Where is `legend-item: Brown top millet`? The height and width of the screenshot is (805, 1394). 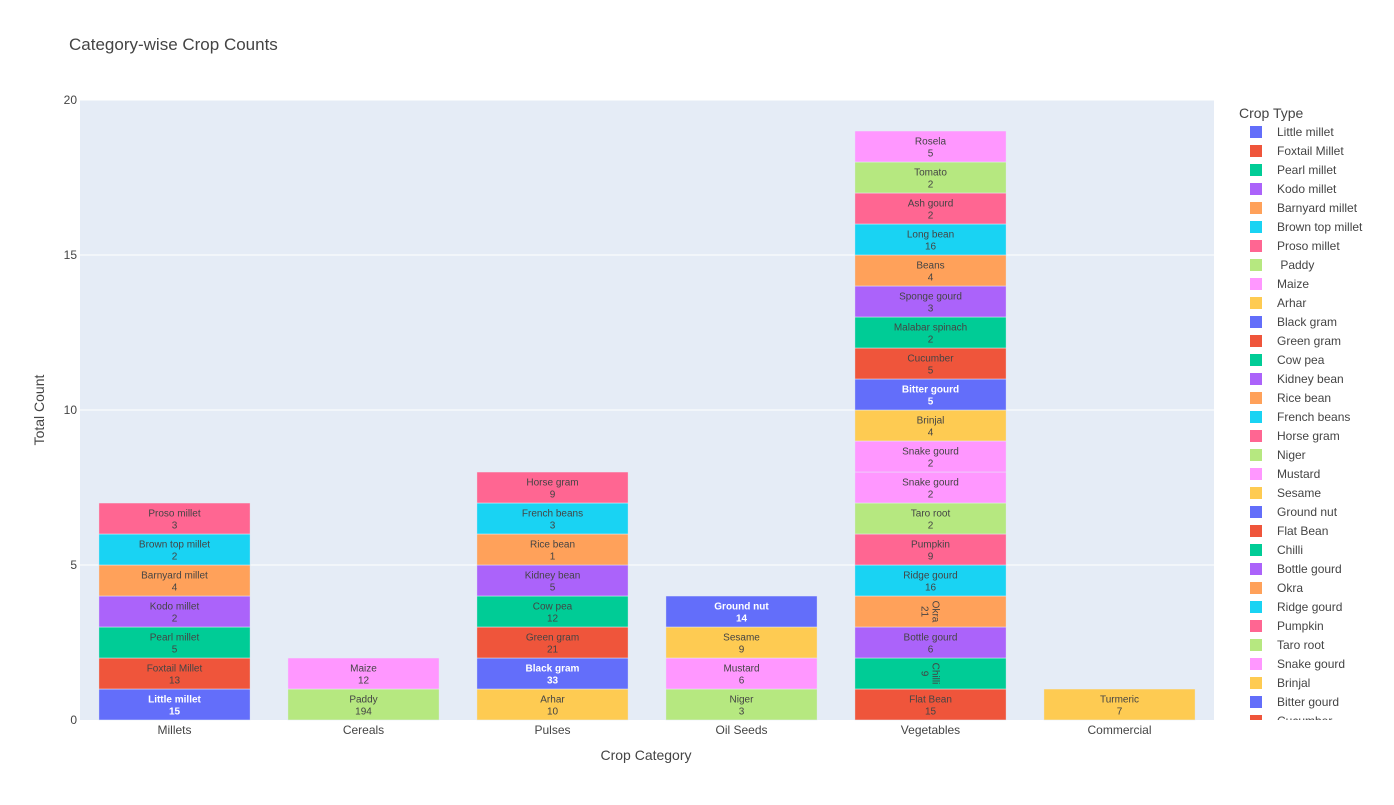 legend-item: Brown top millet is located at coordinates (1306, 227).